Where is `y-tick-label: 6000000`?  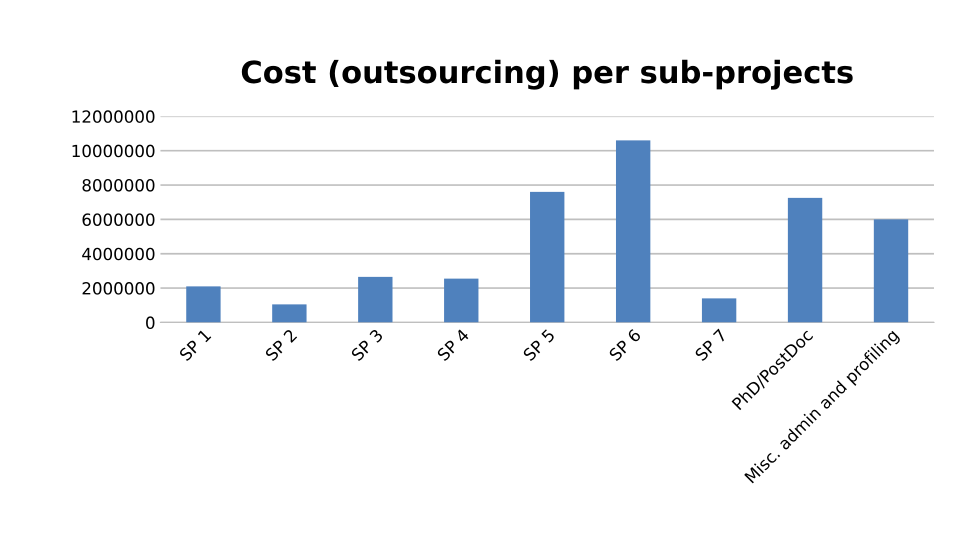 y-tick-label: 6000000 is located at coordinates (118, 219).